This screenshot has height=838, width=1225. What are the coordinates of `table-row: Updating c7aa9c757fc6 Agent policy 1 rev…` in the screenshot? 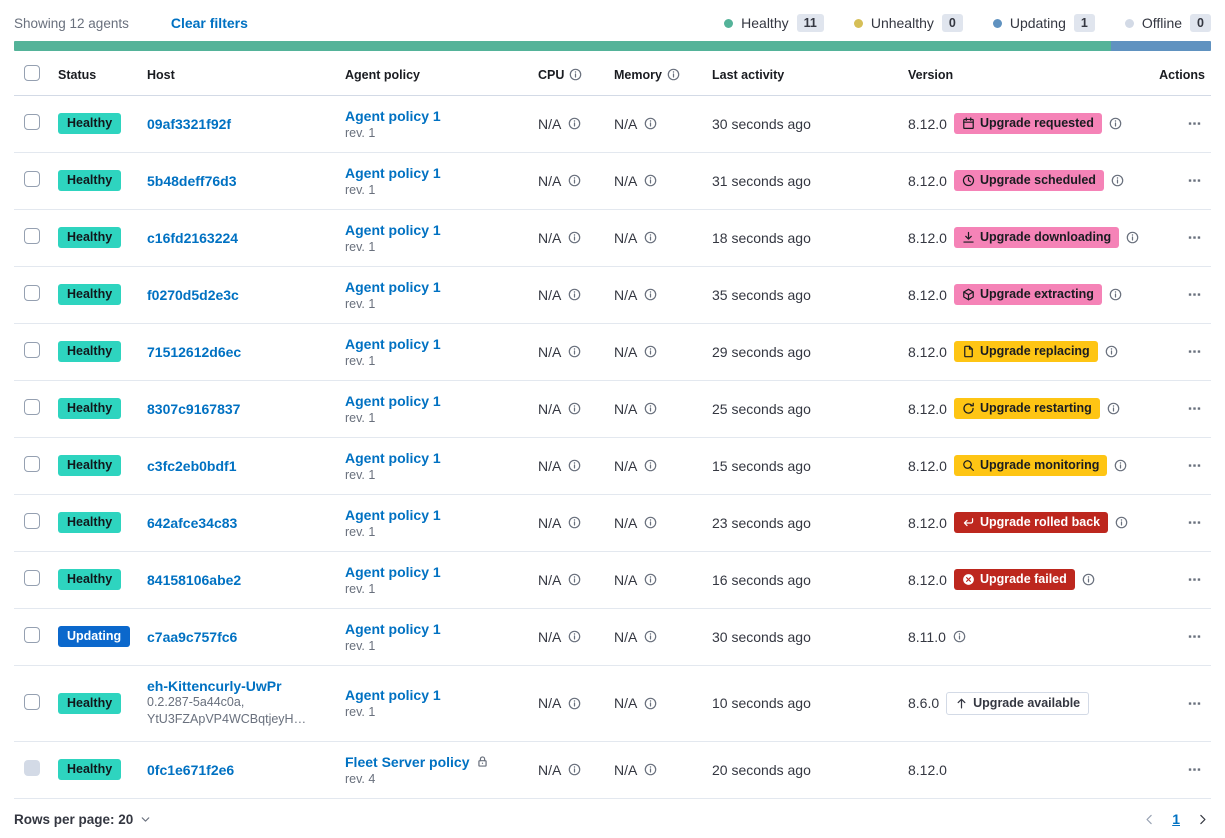 It's located at (612, 636).